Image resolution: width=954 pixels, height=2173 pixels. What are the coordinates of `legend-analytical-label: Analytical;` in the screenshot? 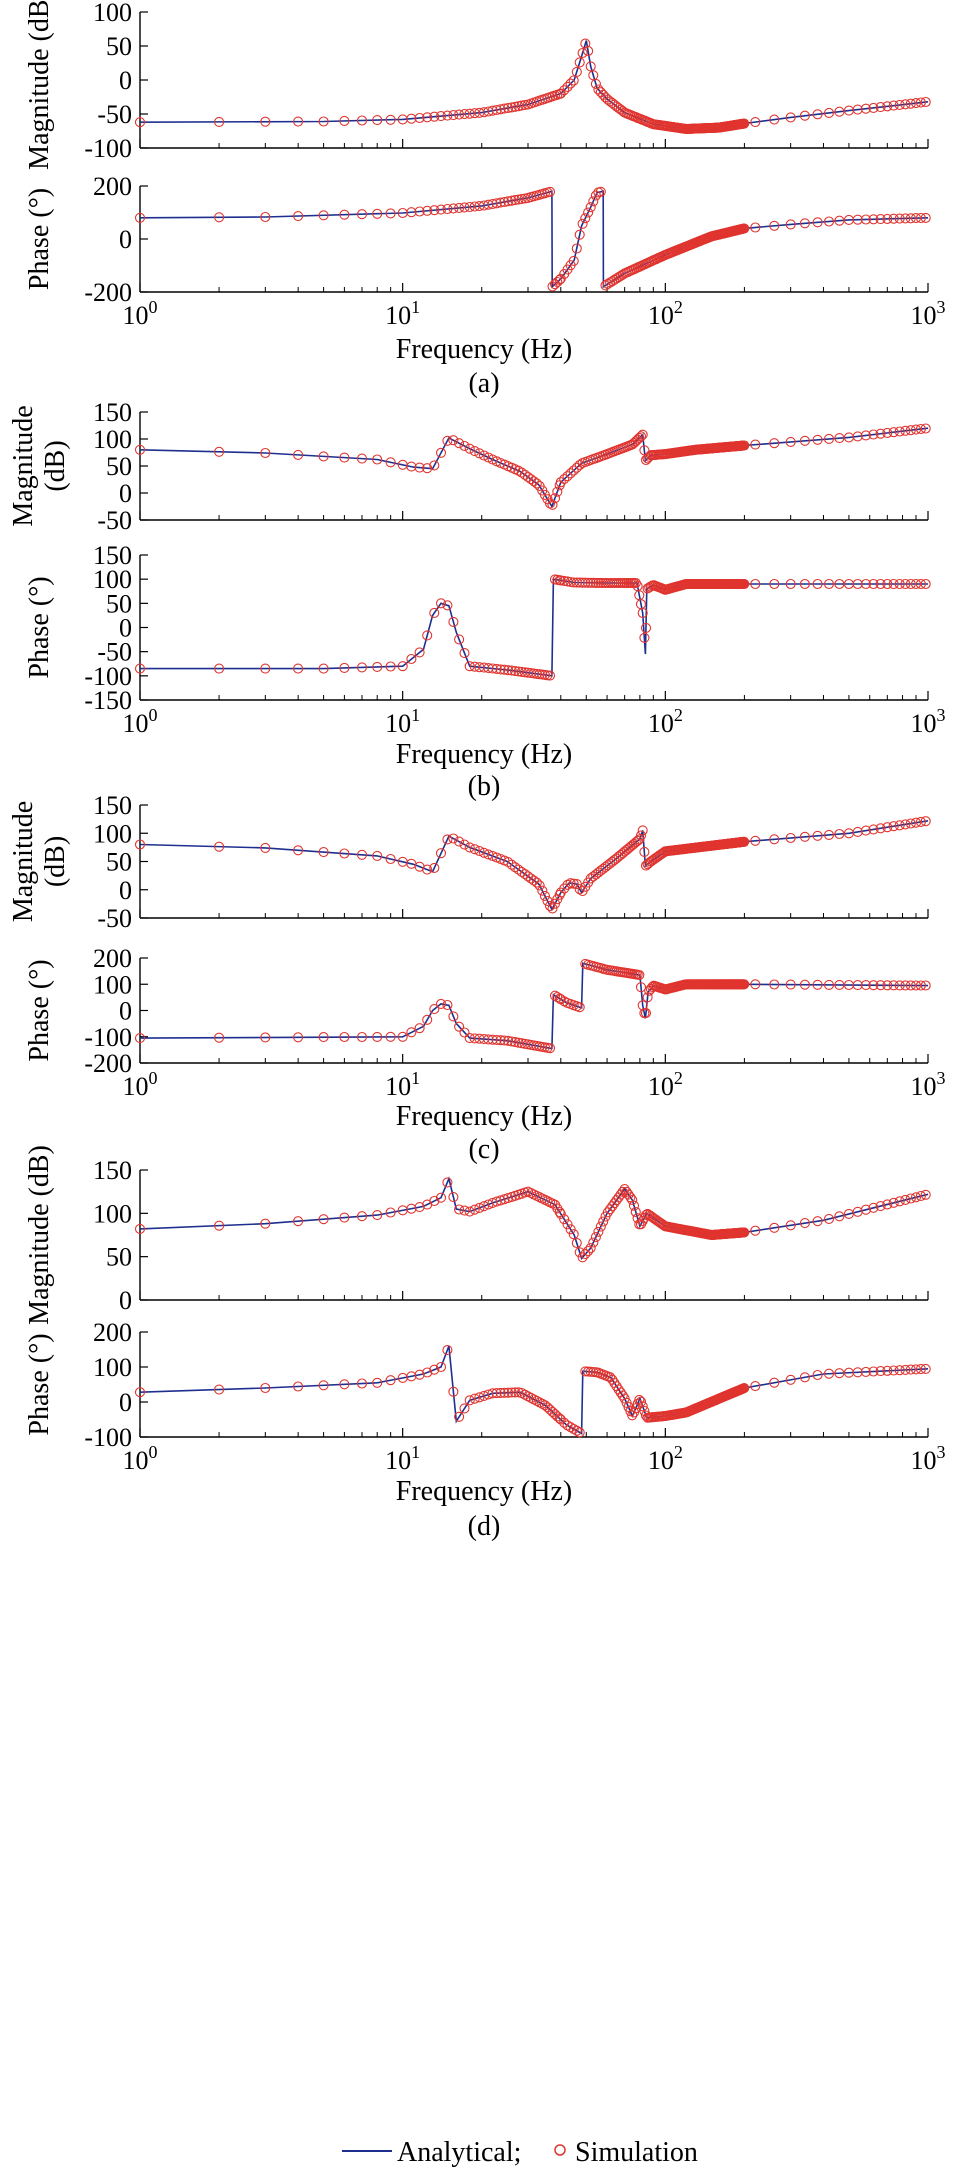 It's located at (459, 2152).